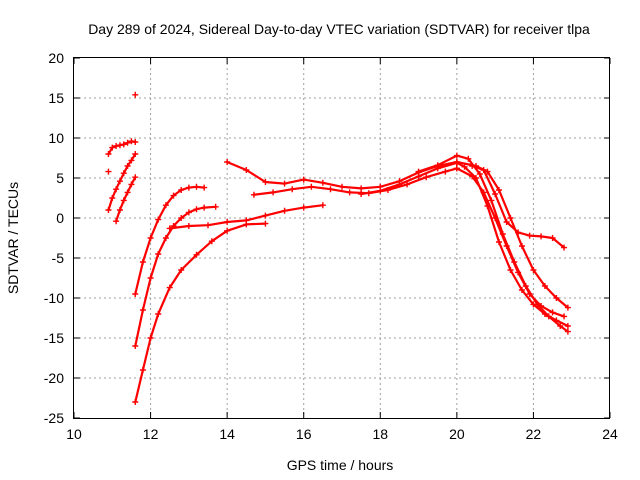 This screenshot has width=640, height=480. Describe the element at coordinates (510, 242) in the screenshot. I see `series-sat-m` at that location.